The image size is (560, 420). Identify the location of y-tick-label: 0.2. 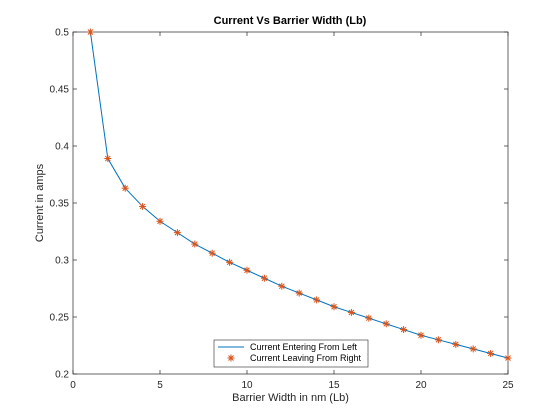
(62, 375).